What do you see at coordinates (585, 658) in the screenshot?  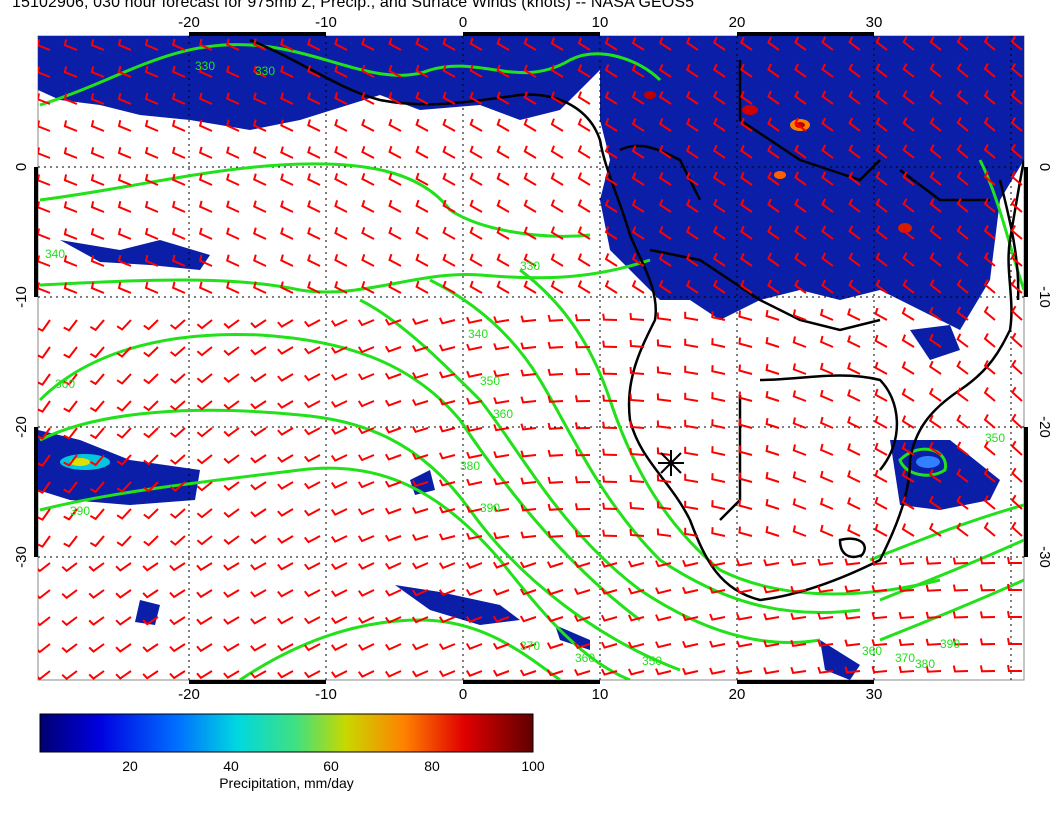 I see `contour-label: 360` at bounding box center [585, 658].